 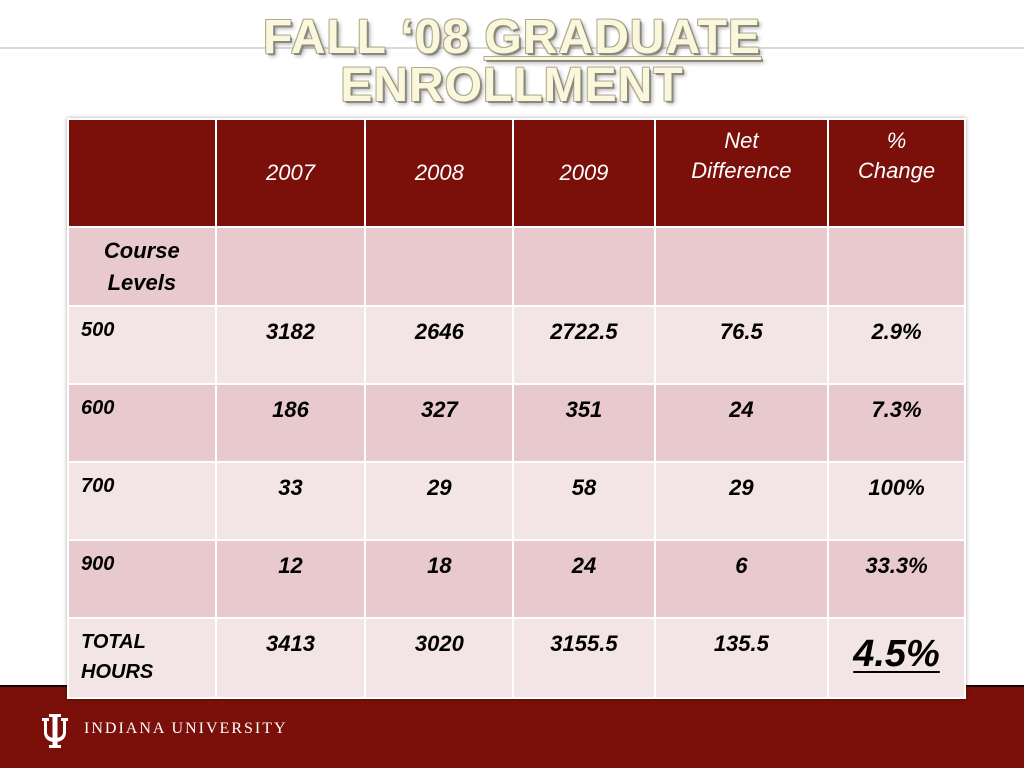 What do you see at coordinates (439, 423) in the screenshot?
I see `cell-2008: 327` at bounding box center [439, 423].